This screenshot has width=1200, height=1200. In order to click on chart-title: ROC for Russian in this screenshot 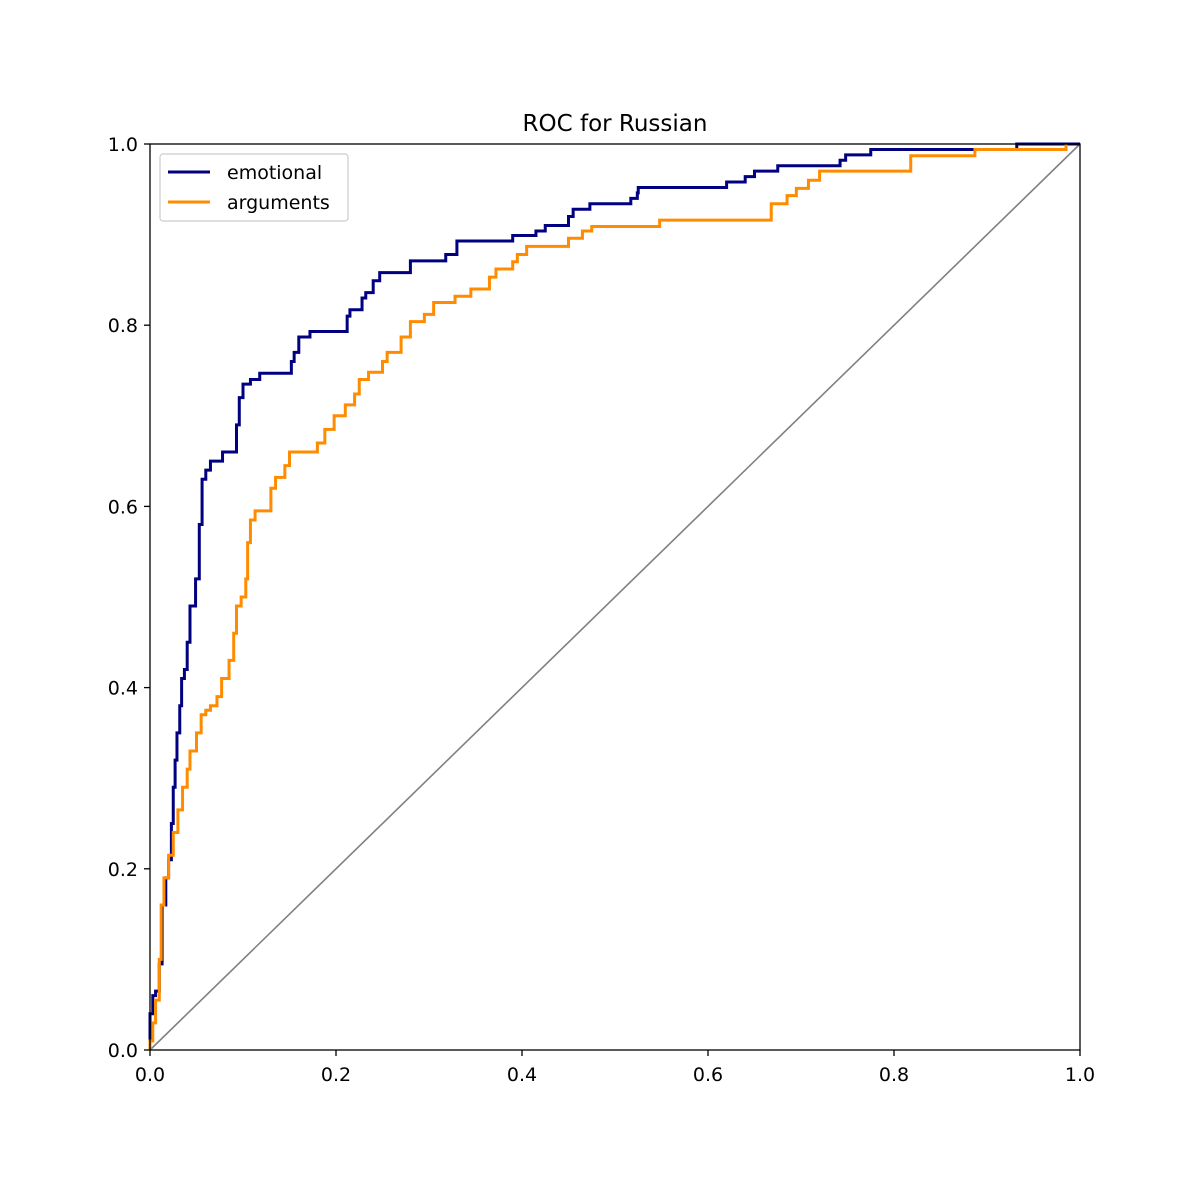, I will do `click(615, 124)`.